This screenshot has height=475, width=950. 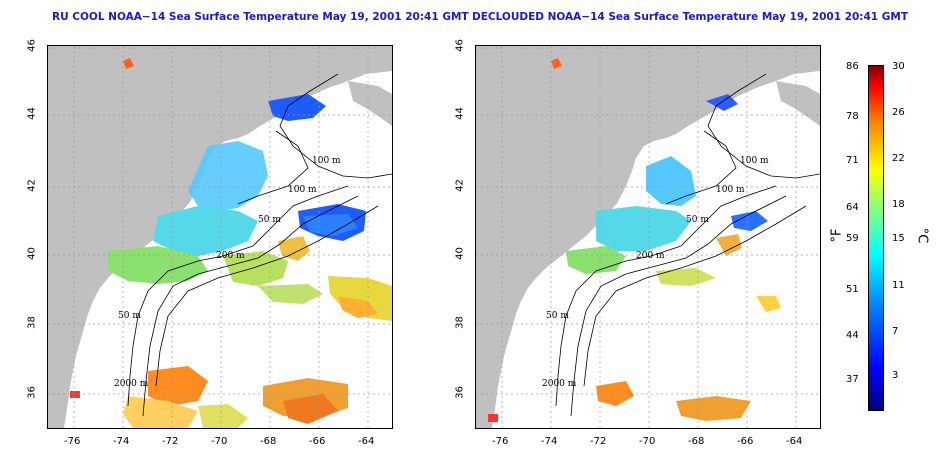 What do you see at coordinates (852, 207) in the screenshot?
I see `colorbar-f-label: 64` at bounding box center [852, 207].